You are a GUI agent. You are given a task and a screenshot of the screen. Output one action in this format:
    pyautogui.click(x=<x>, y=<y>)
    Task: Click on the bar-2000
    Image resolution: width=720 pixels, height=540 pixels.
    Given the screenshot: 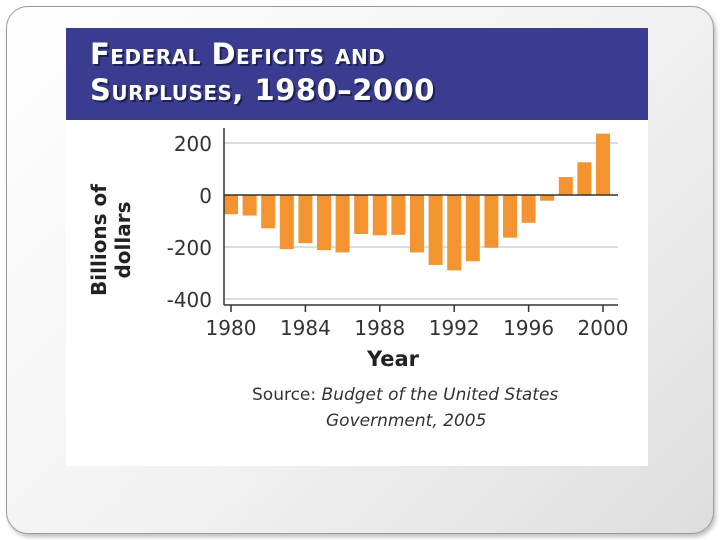 What is the action you would take?
    pyautogui.click(x=603, y=164)
    